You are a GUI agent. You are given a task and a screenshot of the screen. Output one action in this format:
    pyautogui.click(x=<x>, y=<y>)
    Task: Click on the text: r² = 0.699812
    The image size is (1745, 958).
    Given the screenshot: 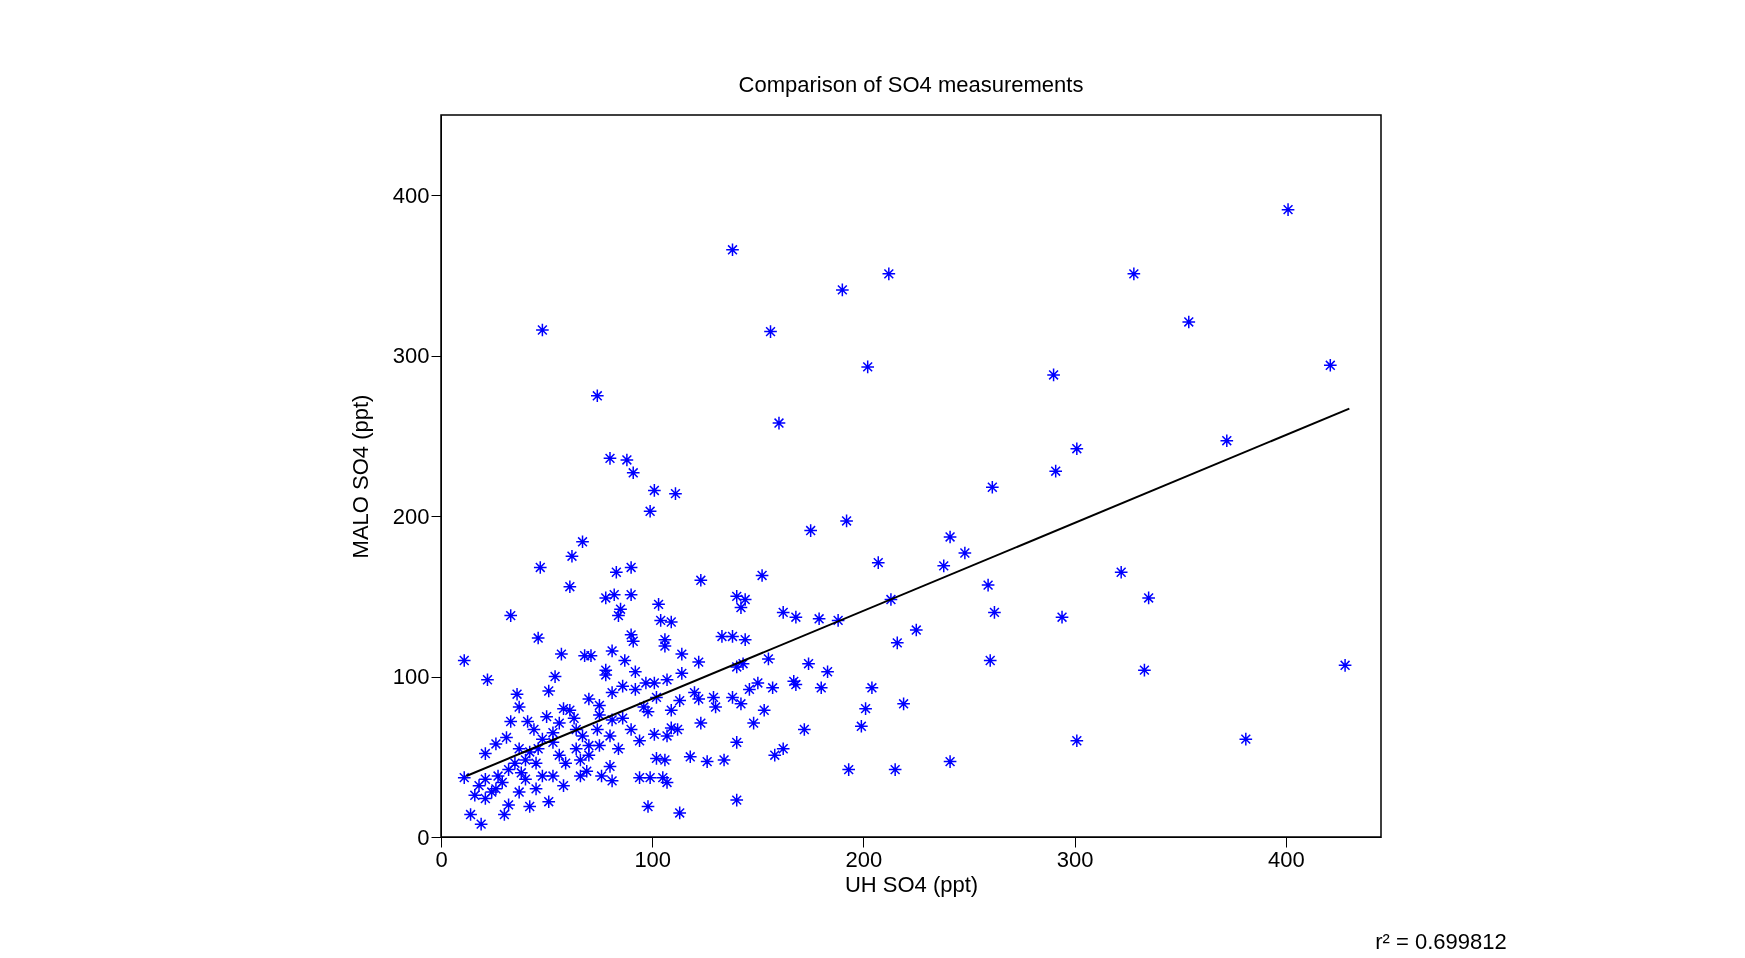 What is the action you would take?
    pyautogui.click(x=1441, y=941)
    